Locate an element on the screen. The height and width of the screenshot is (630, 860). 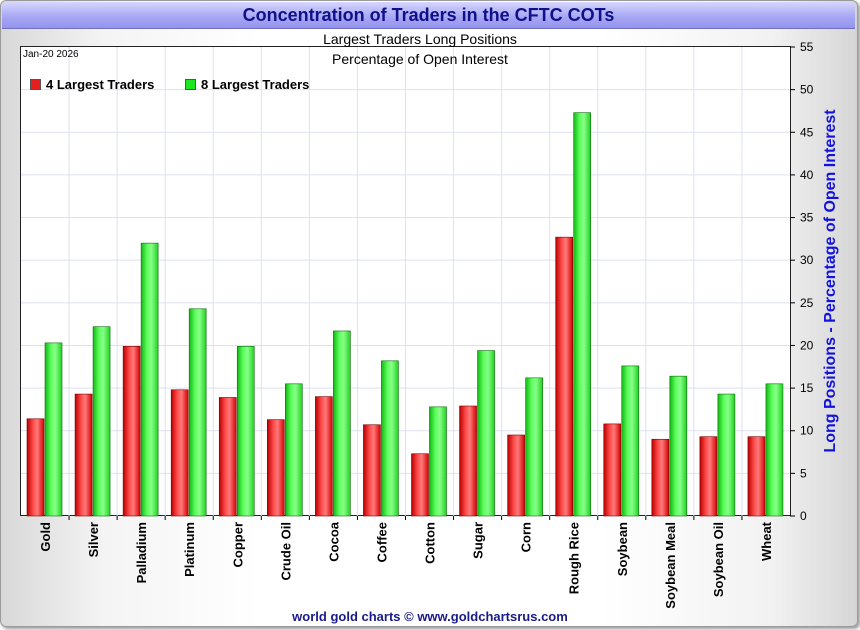
x-tick-label: Palladium is located at coordinates (141, 552).